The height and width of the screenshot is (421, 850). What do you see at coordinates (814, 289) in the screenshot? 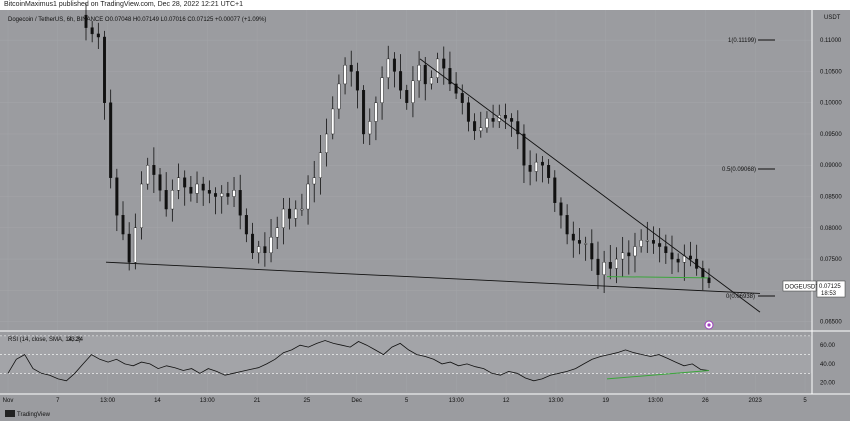
I see `price-tag: DOGEUSDT 0.07125 18:53` at bounding box center [814, 289].